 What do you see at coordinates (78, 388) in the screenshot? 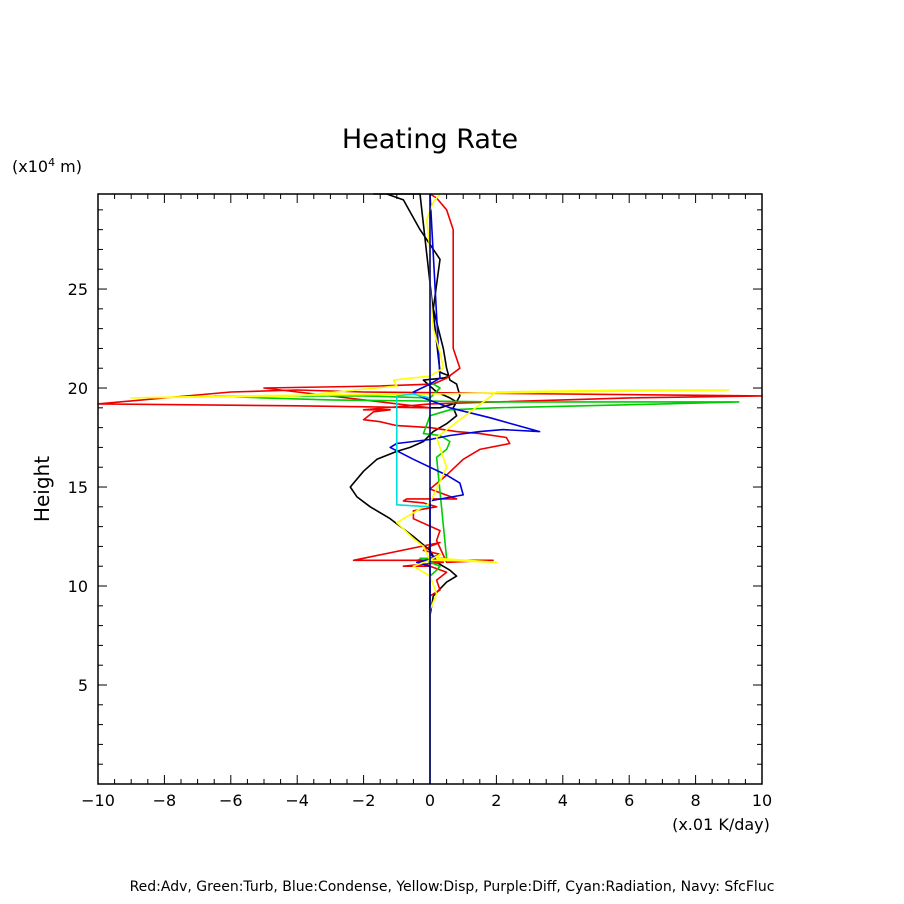
I see `y-tick-label: 20` at bounding box center [78, 388].